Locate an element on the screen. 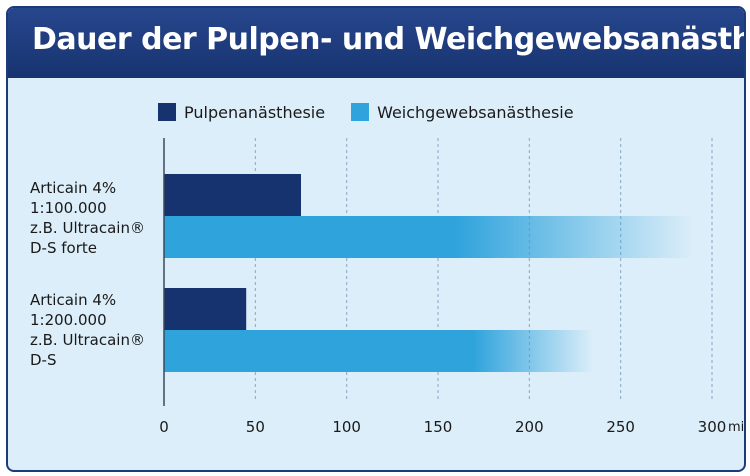 The width and height of the screenshot is (750, 476). legend-item-weichgewebe: Weichgewebsanästhesie is located at coordinates (462, 112).